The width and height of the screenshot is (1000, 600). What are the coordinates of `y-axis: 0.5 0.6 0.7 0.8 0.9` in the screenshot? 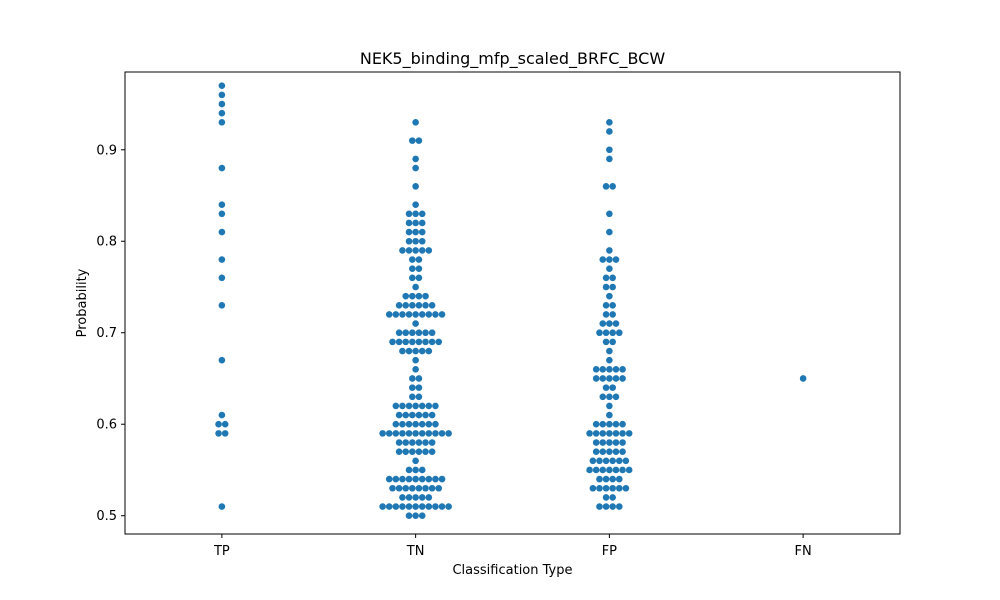 It's located at (110, 333).